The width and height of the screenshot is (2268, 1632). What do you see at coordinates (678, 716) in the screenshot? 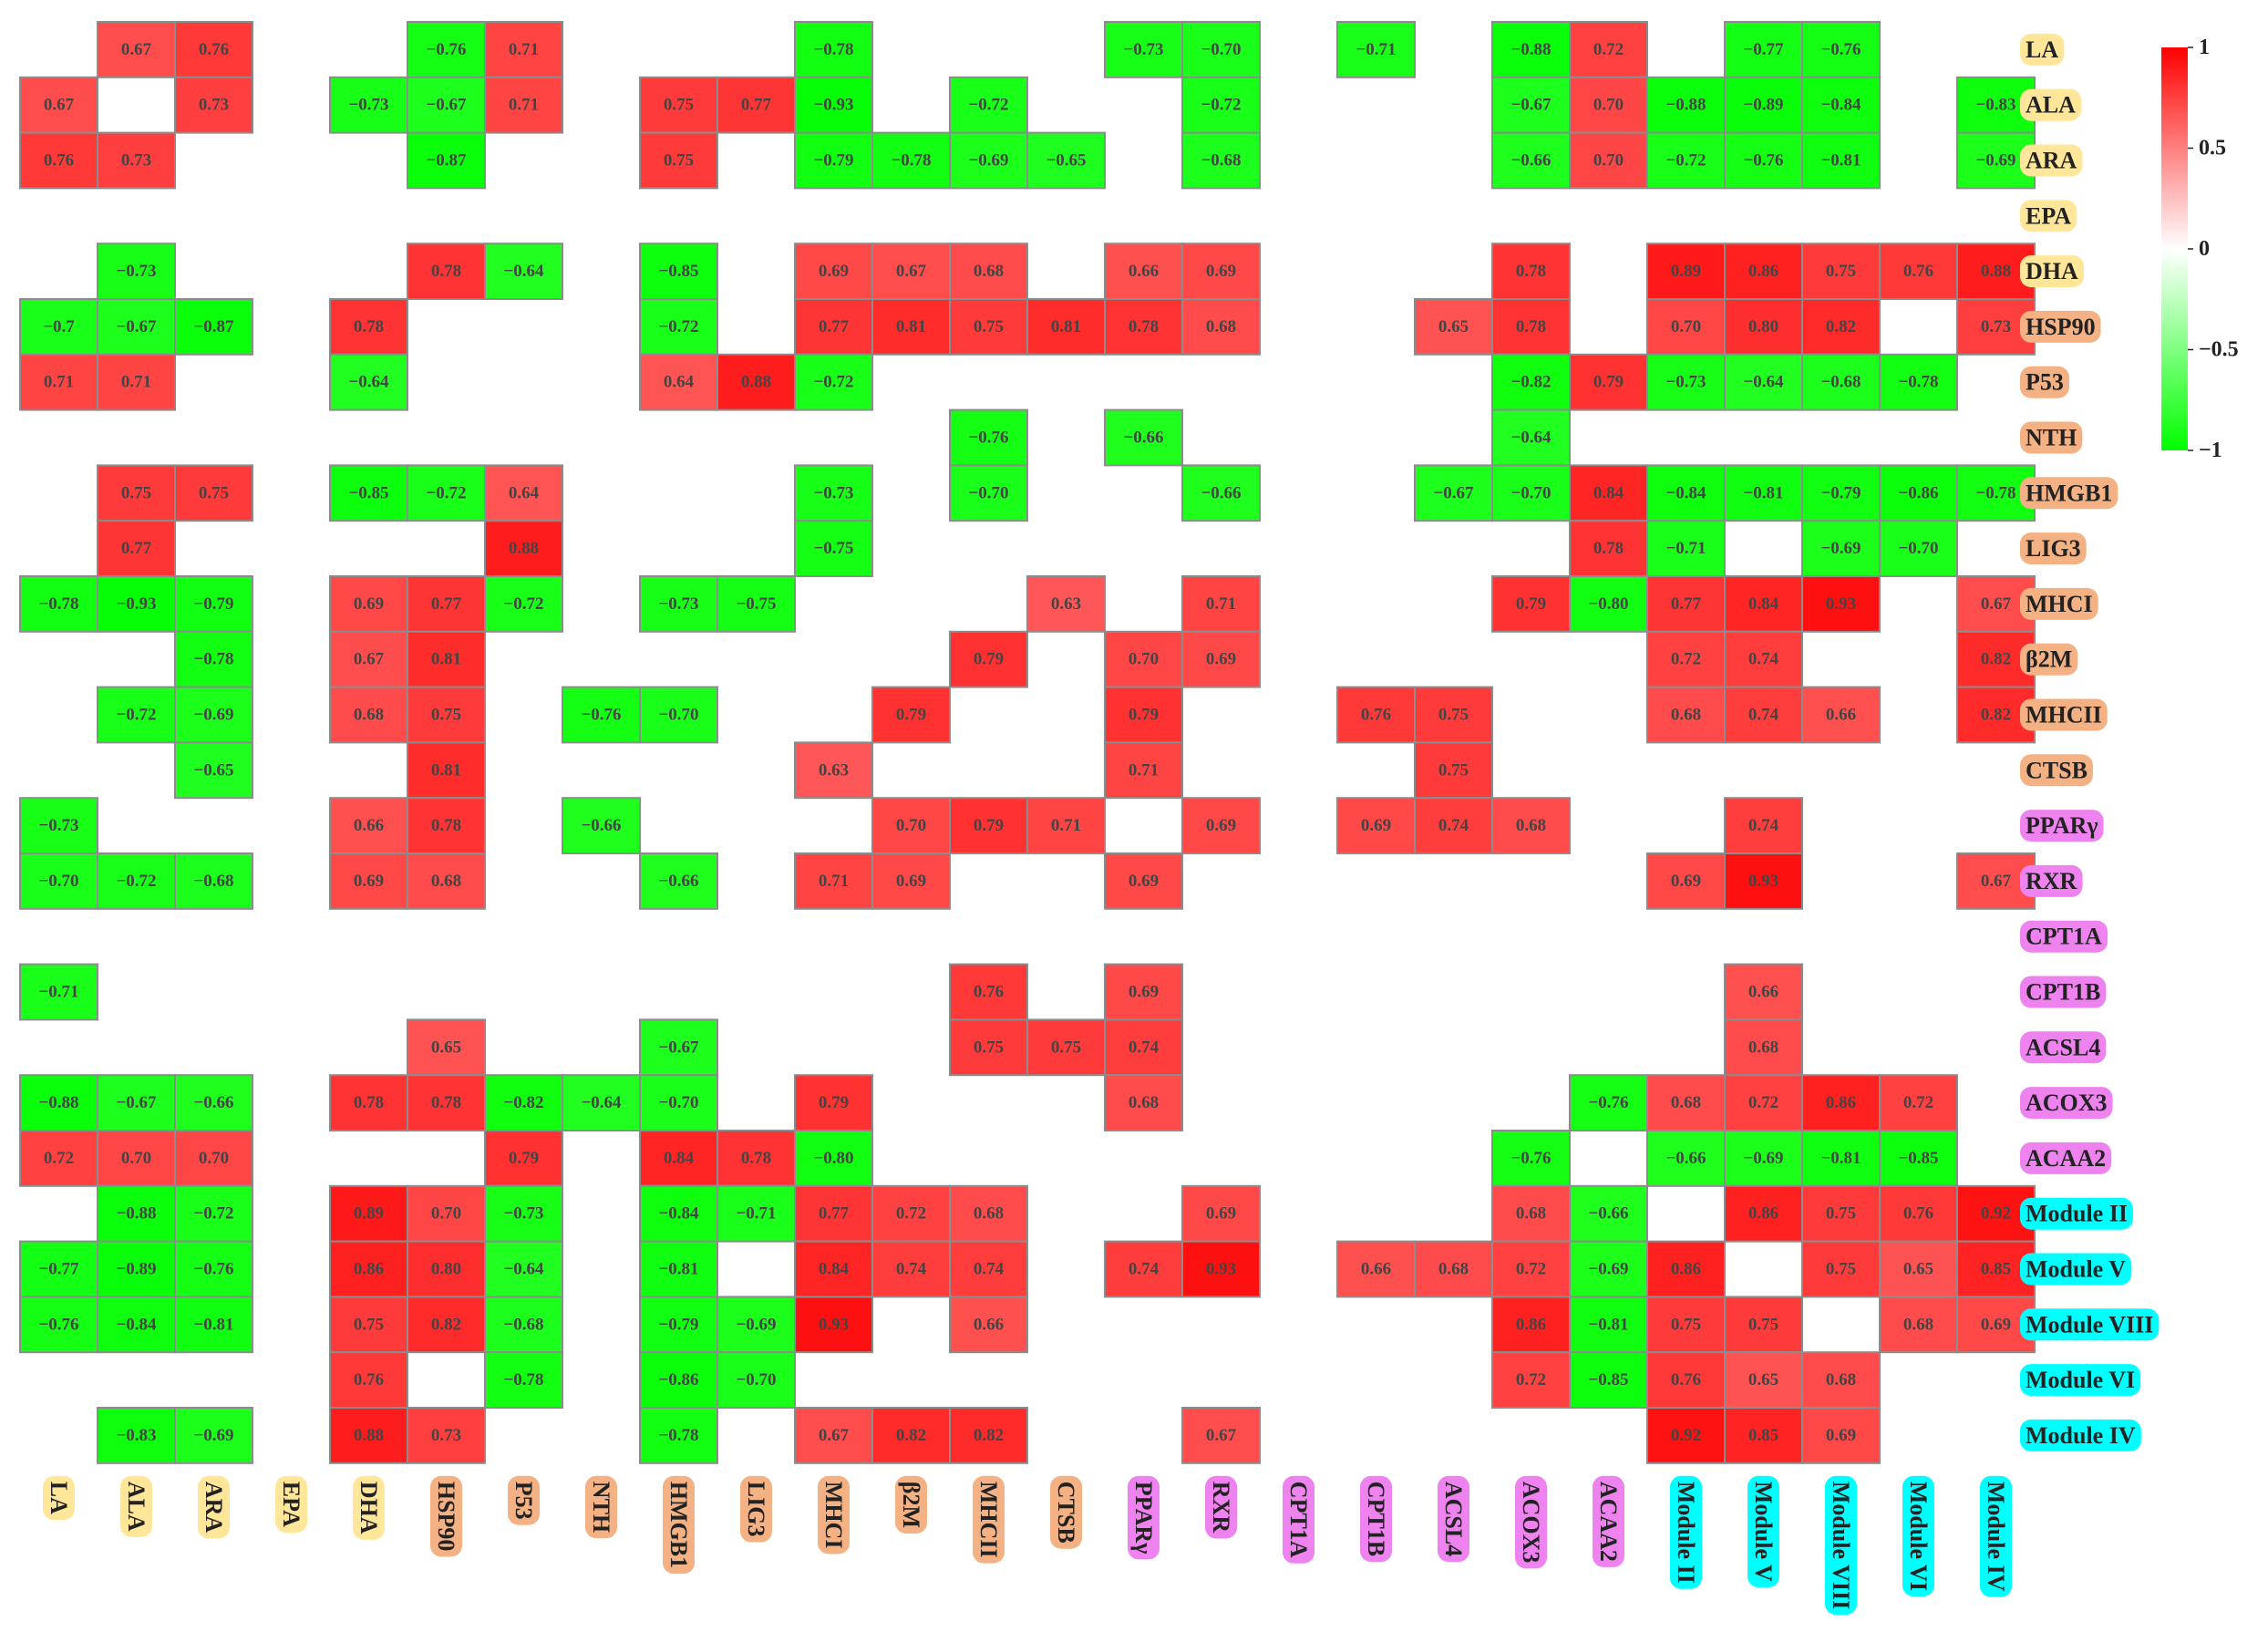
I see `cell-label: −0.70` at bounding box center [678, 716].